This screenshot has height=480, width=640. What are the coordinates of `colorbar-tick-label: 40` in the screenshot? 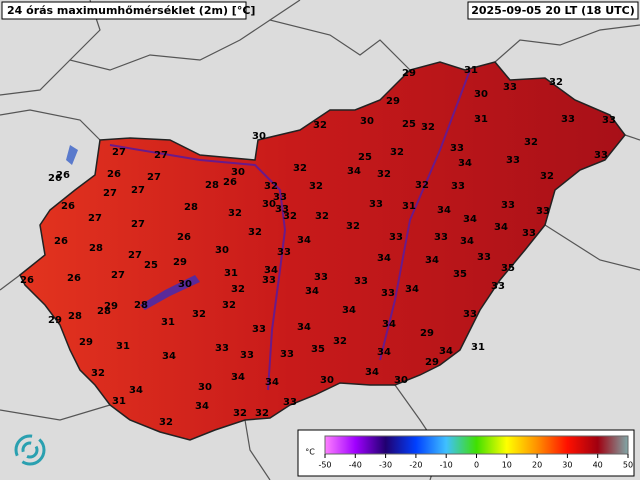 It's located at (598, 465).